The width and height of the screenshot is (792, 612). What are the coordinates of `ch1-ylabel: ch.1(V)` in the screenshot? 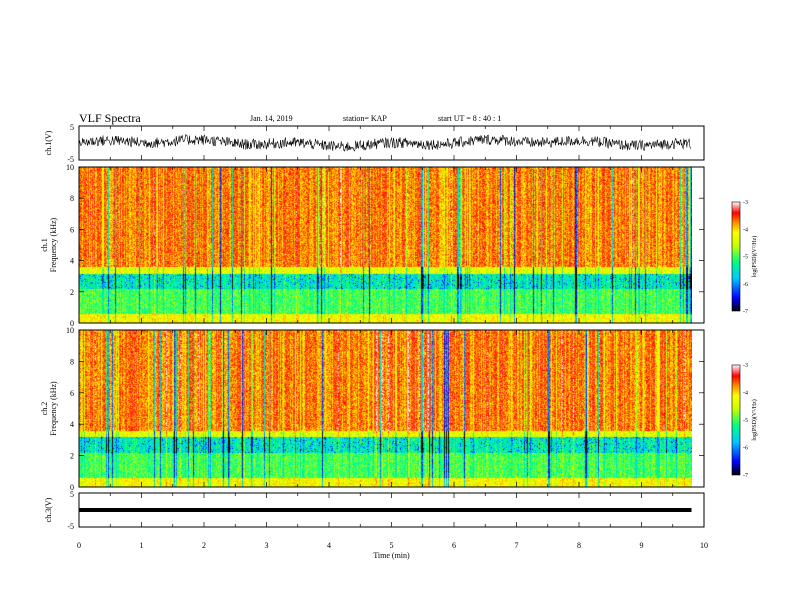 It's located at (48, 142).